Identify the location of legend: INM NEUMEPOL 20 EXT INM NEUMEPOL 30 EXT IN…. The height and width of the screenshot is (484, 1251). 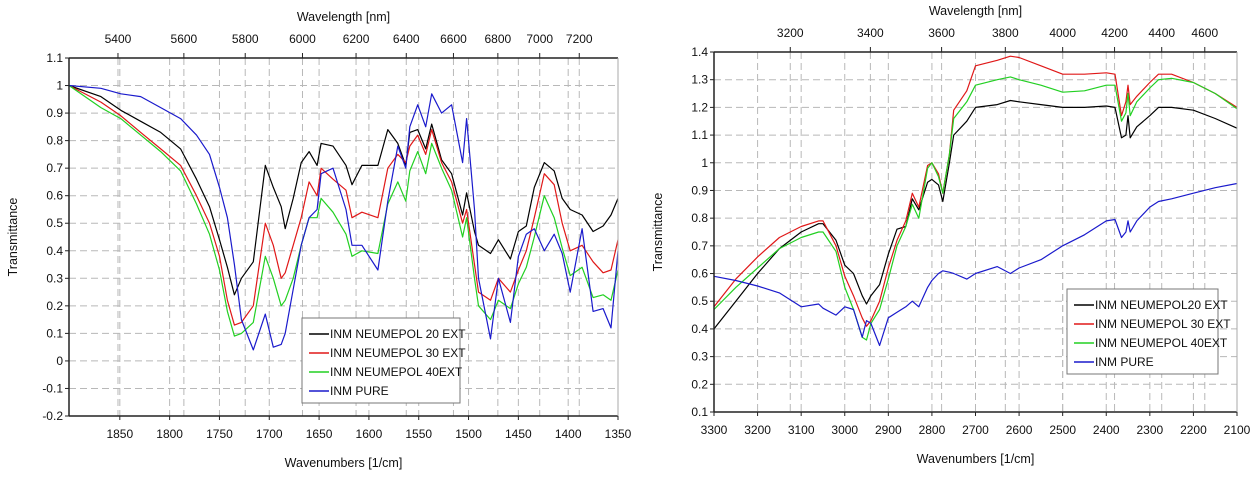
(383, 360).